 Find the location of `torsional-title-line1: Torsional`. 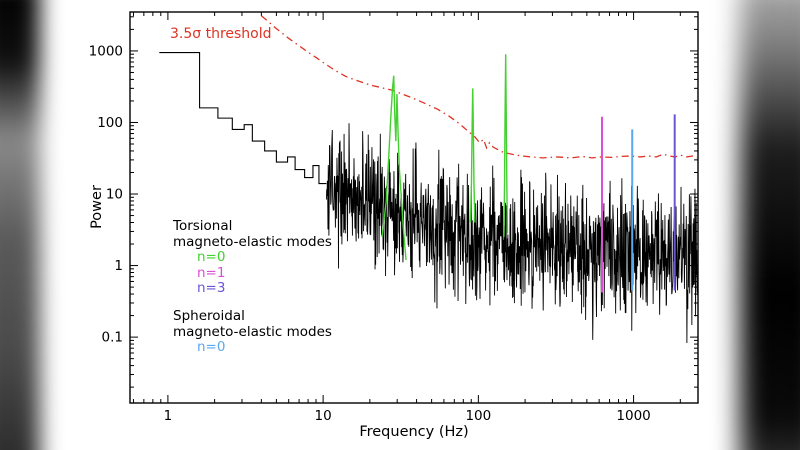

torsional-title-line1: Torsional is located at coordinates (203, 226).